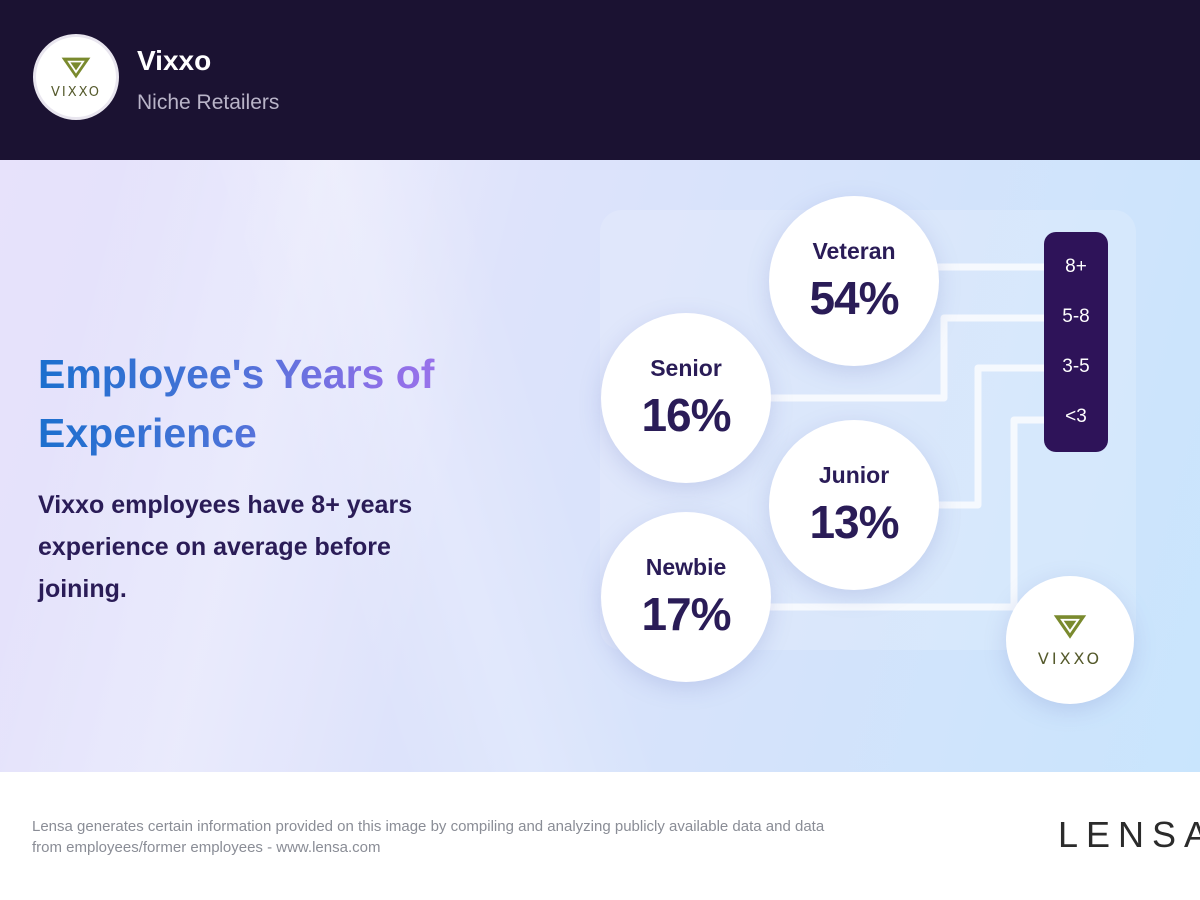 This screenshot has height=900, width=1200. I want to click on level-label: Junior, so click(854, 474).